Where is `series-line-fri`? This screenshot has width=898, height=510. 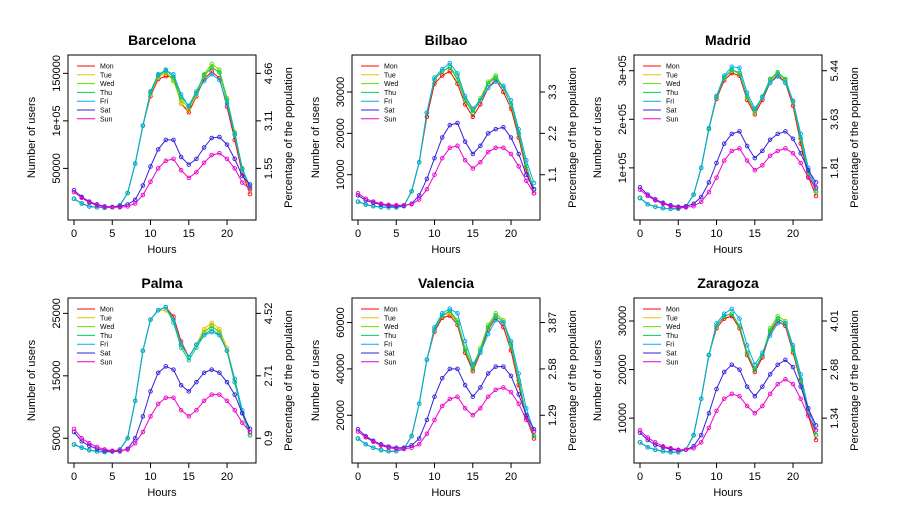
series-line-fri is located at coordinates (446, 380).